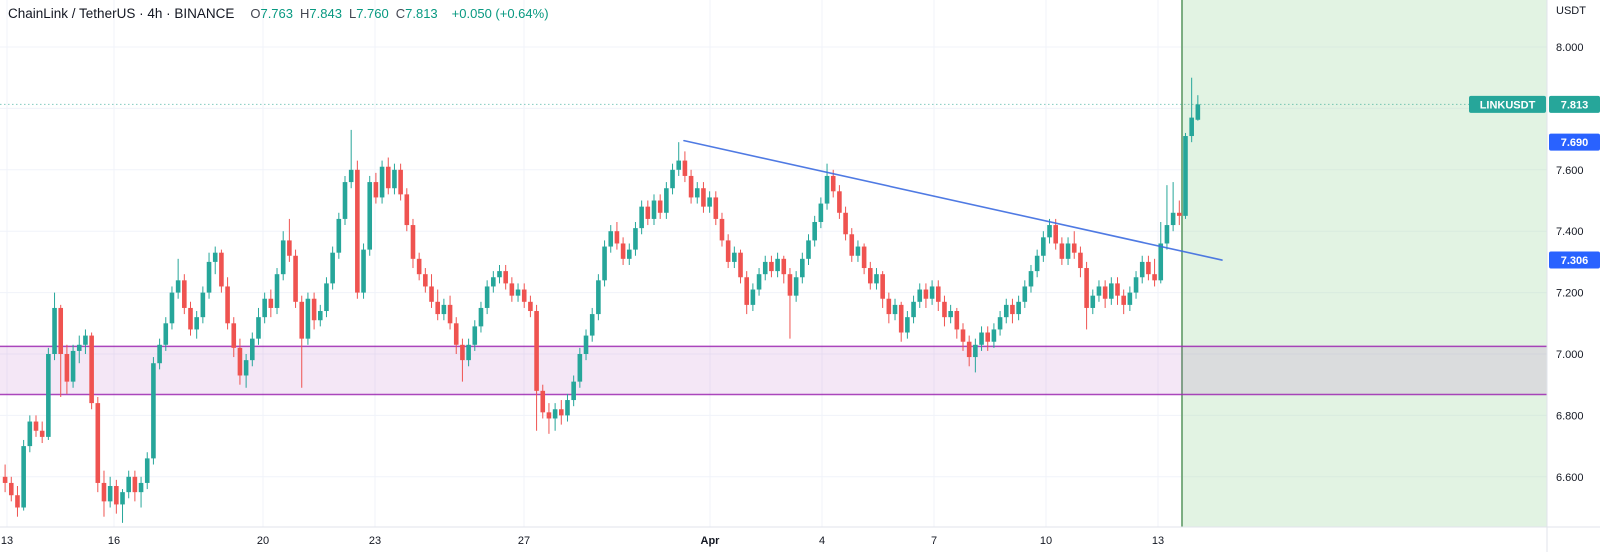 This screenshot has width=1600, height=552. What do you see at coordinates (114, 541) in the screenshot?
I see `svg-text: 16` at bounding box center [114, 541].